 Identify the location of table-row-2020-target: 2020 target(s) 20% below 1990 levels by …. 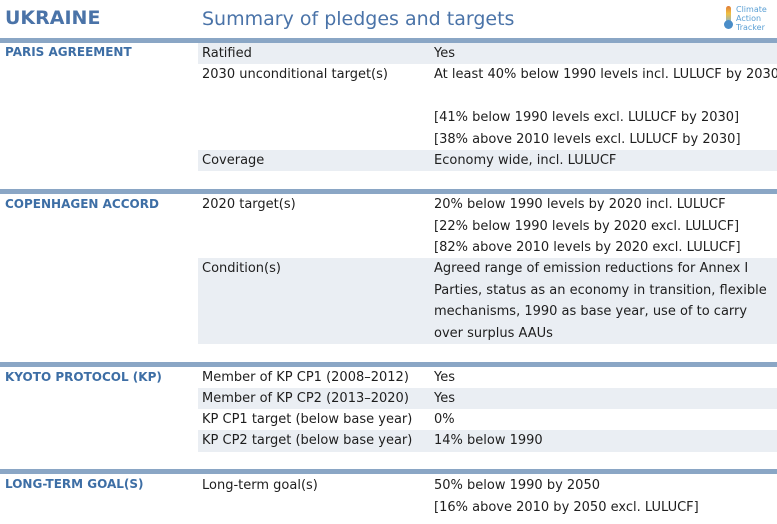
(487, 226).